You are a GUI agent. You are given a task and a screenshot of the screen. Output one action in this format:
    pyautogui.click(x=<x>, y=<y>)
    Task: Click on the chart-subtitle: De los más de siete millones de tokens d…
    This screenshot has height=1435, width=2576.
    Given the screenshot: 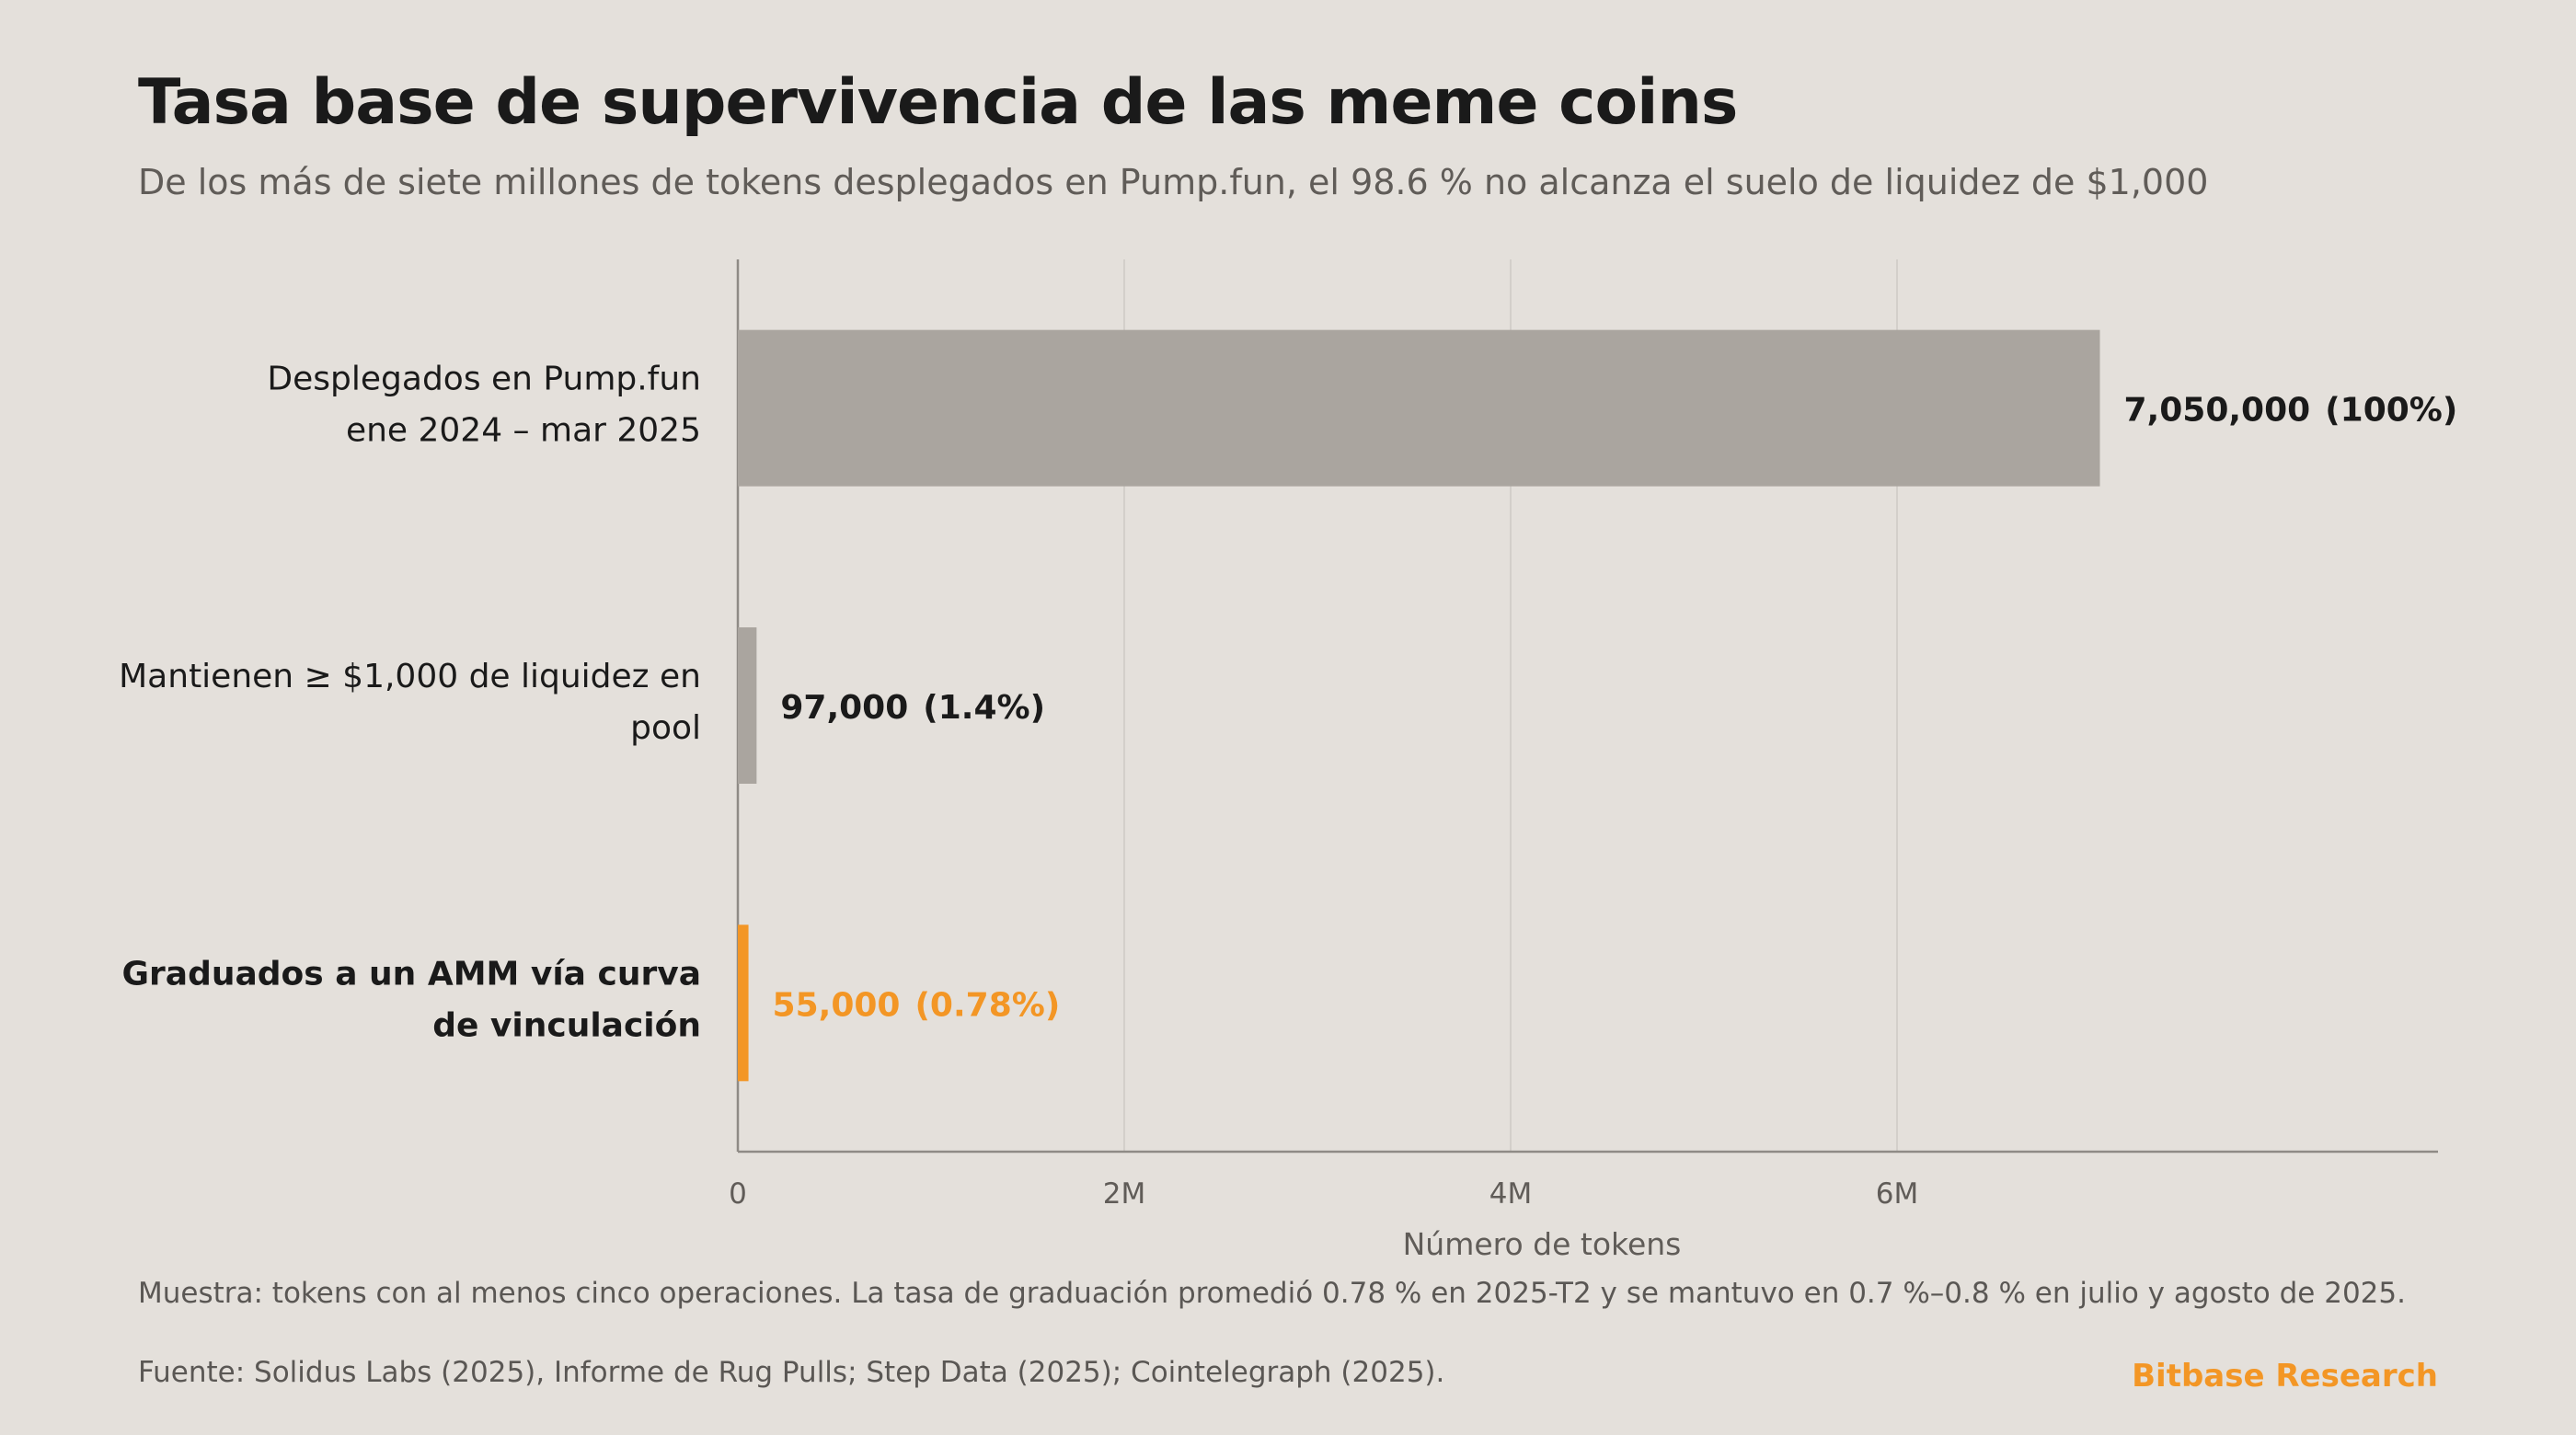 What is the action you would take?
    pyautogui.click(x=1173, y=182)
    